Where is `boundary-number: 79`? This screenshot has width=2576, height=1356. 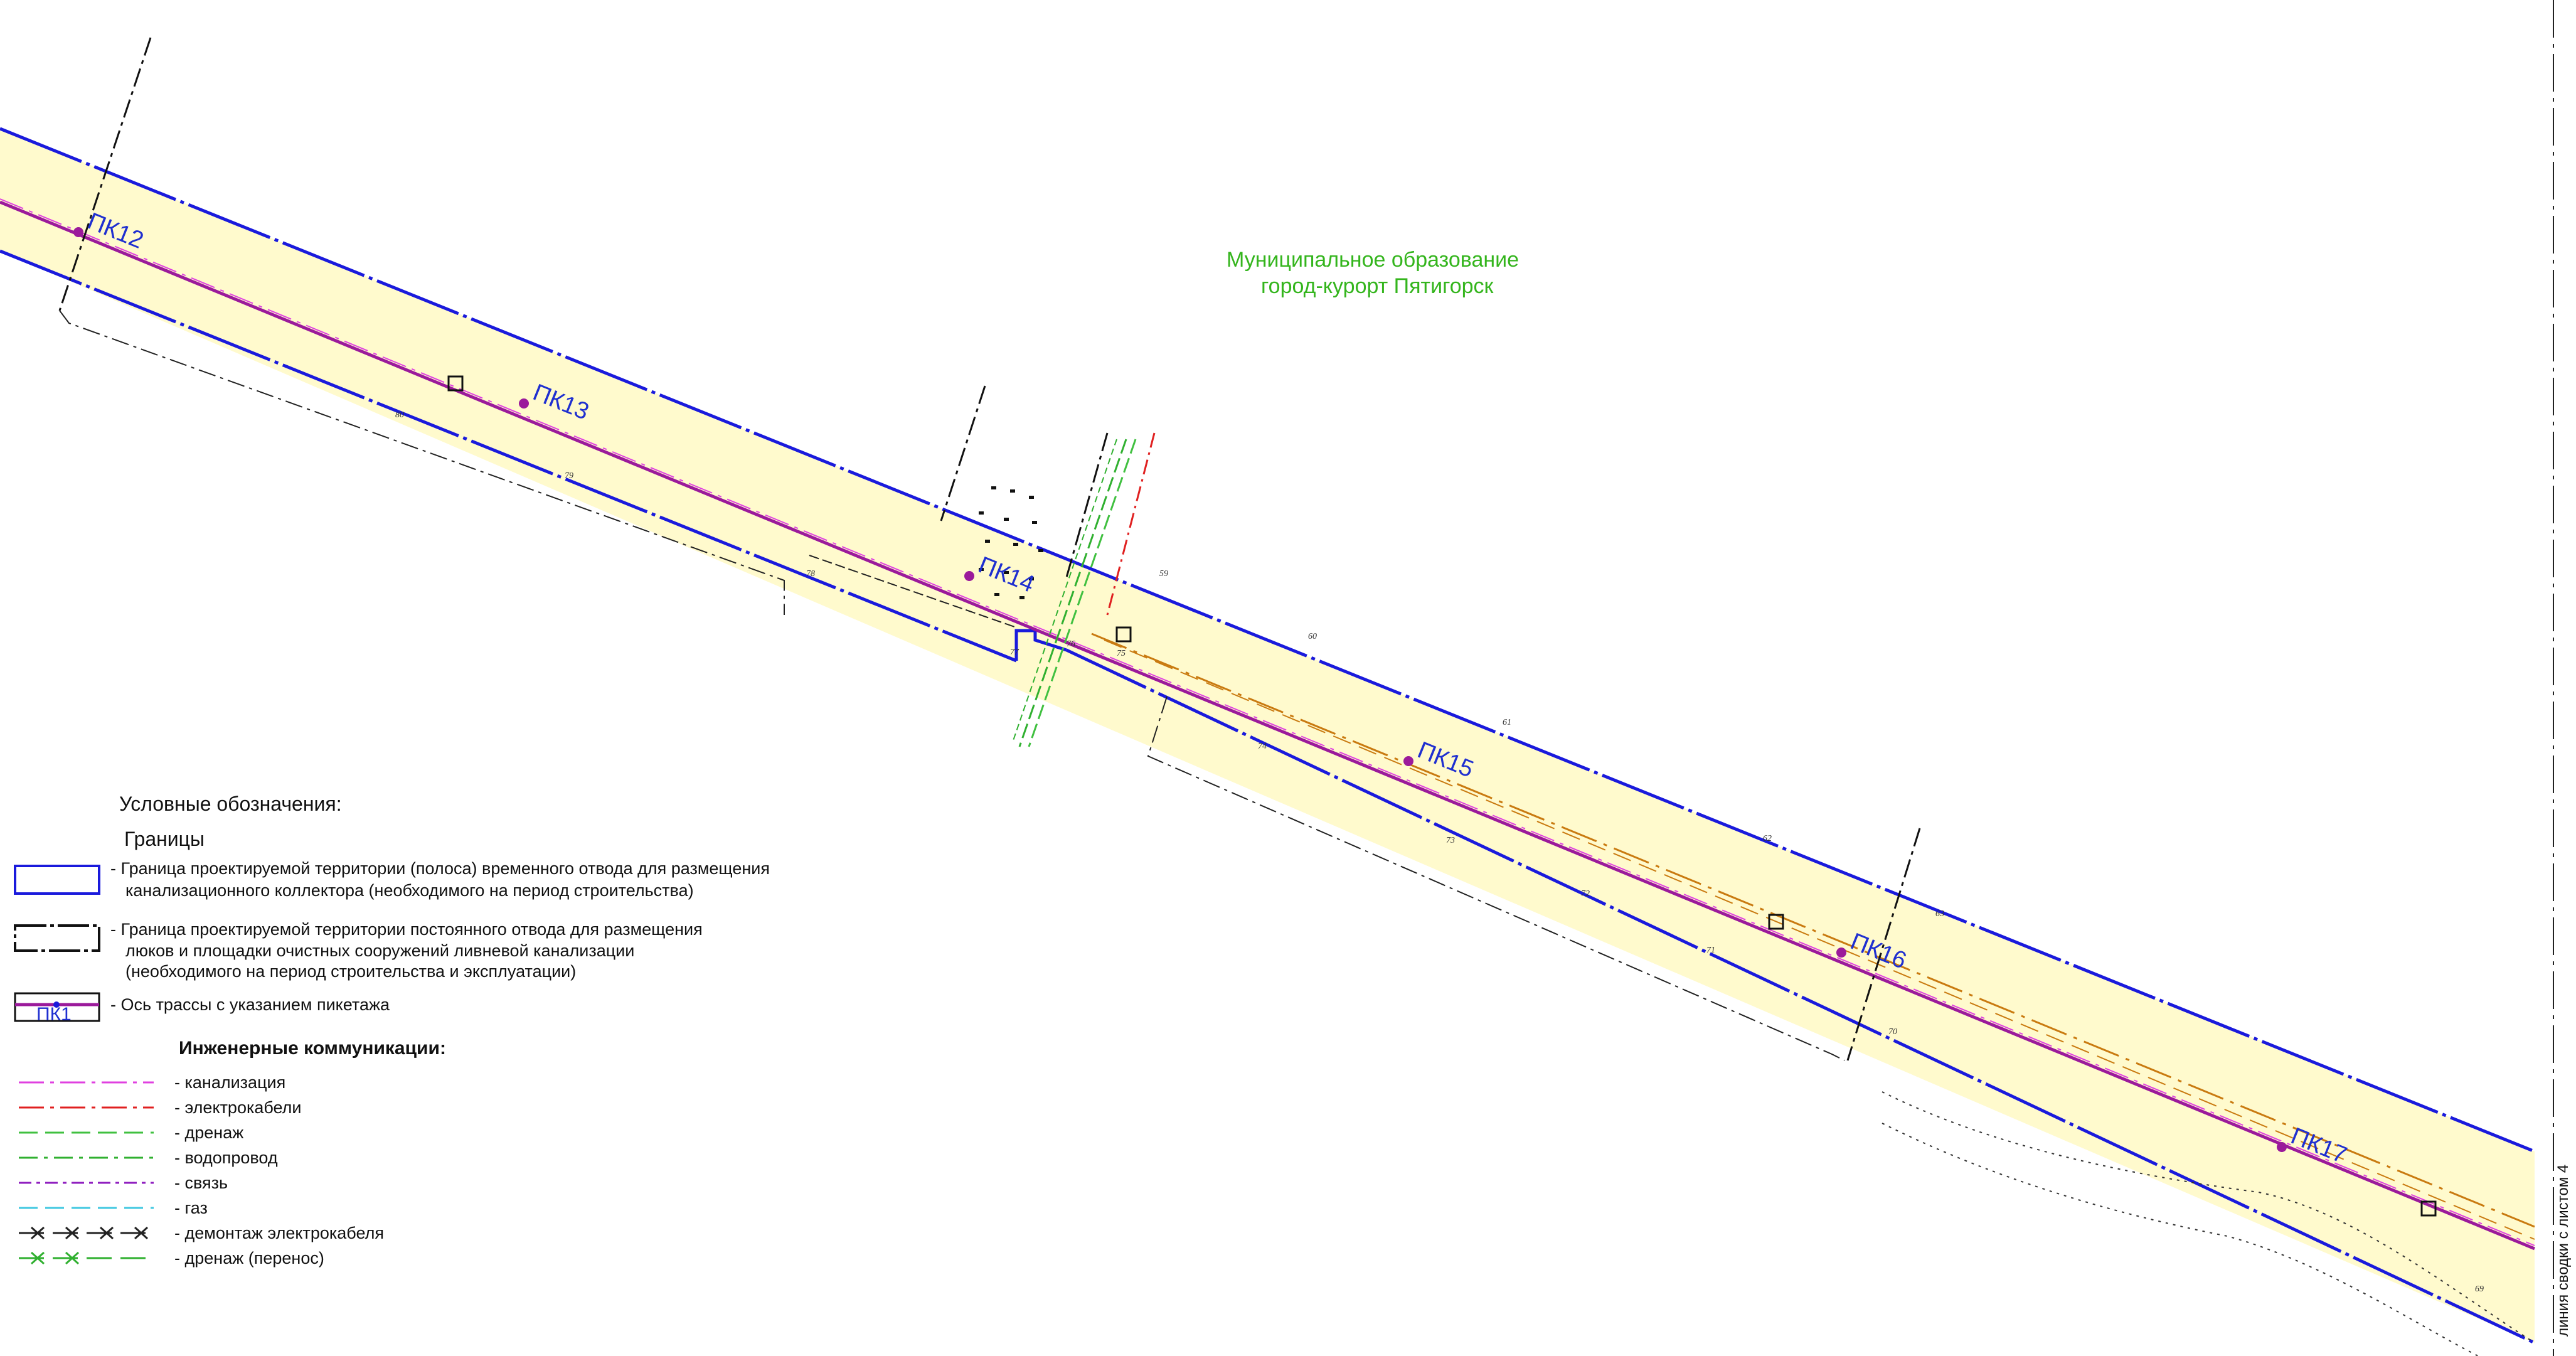
boundary-number: 79 is located at coordinates (569, 476).